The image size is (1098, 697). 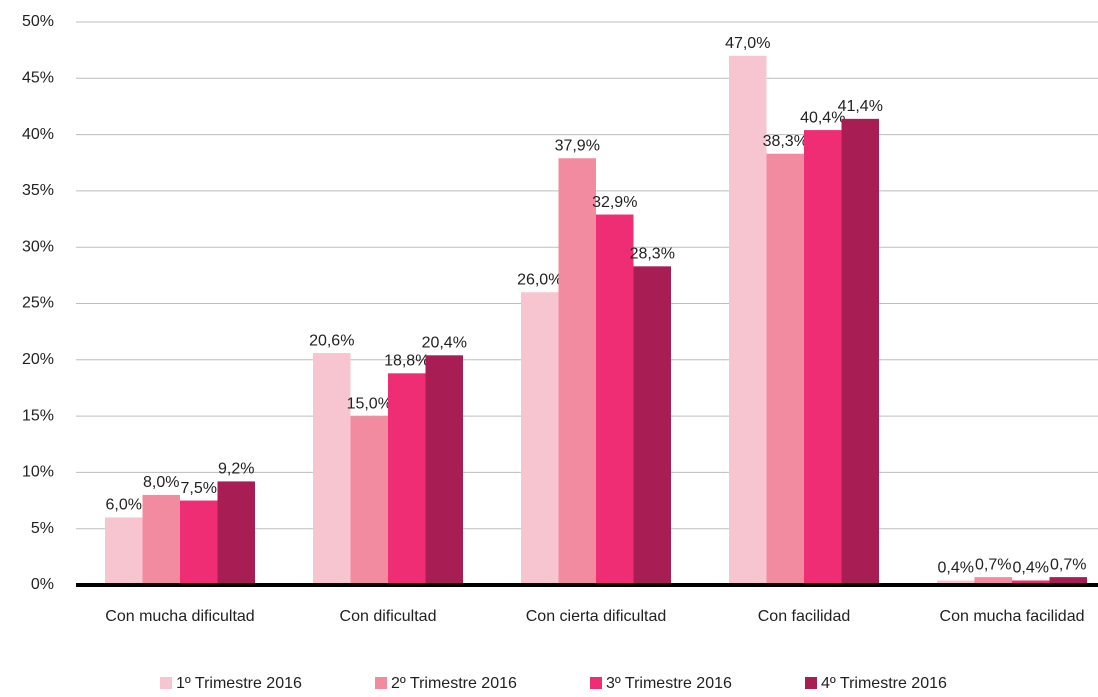 What do you see at coordinates (38, 246) in the screenshot?
I see `y-tick-label: 30%` at bounding box center [38, 246].